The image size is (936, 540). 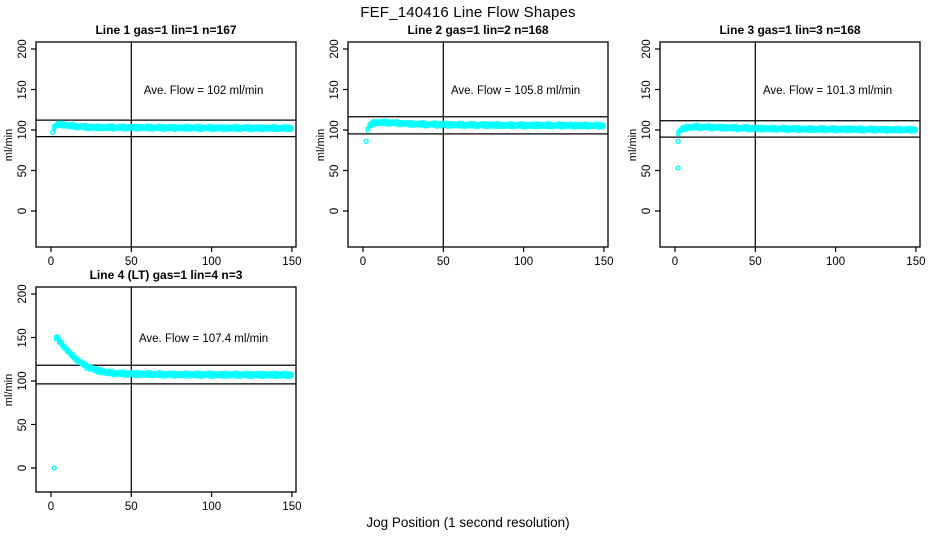 I want to click on ave-flow-annotation: Ave. Flow = 107.4 ml/min, so click(x=203, y=339).